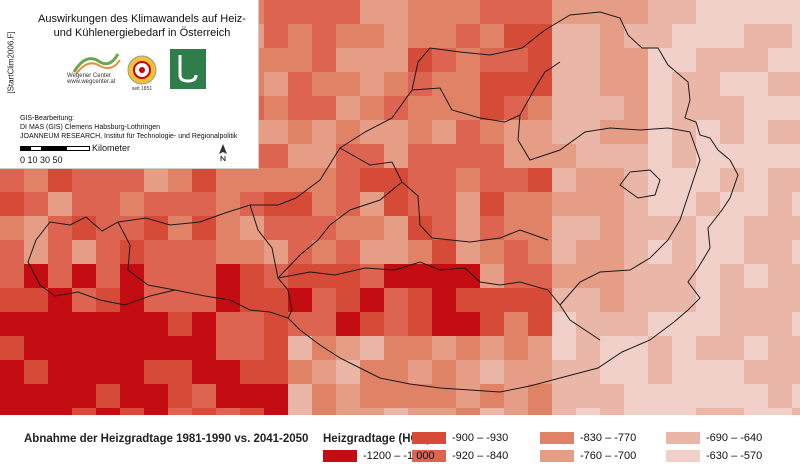 Image resolution: width=800 pixels, height=475 pixels. What do you see at coordinates (47, 118) in the screenshot?
I see `gis-header: GIS-Bearbeitung:` at bounding box center [47, 118].